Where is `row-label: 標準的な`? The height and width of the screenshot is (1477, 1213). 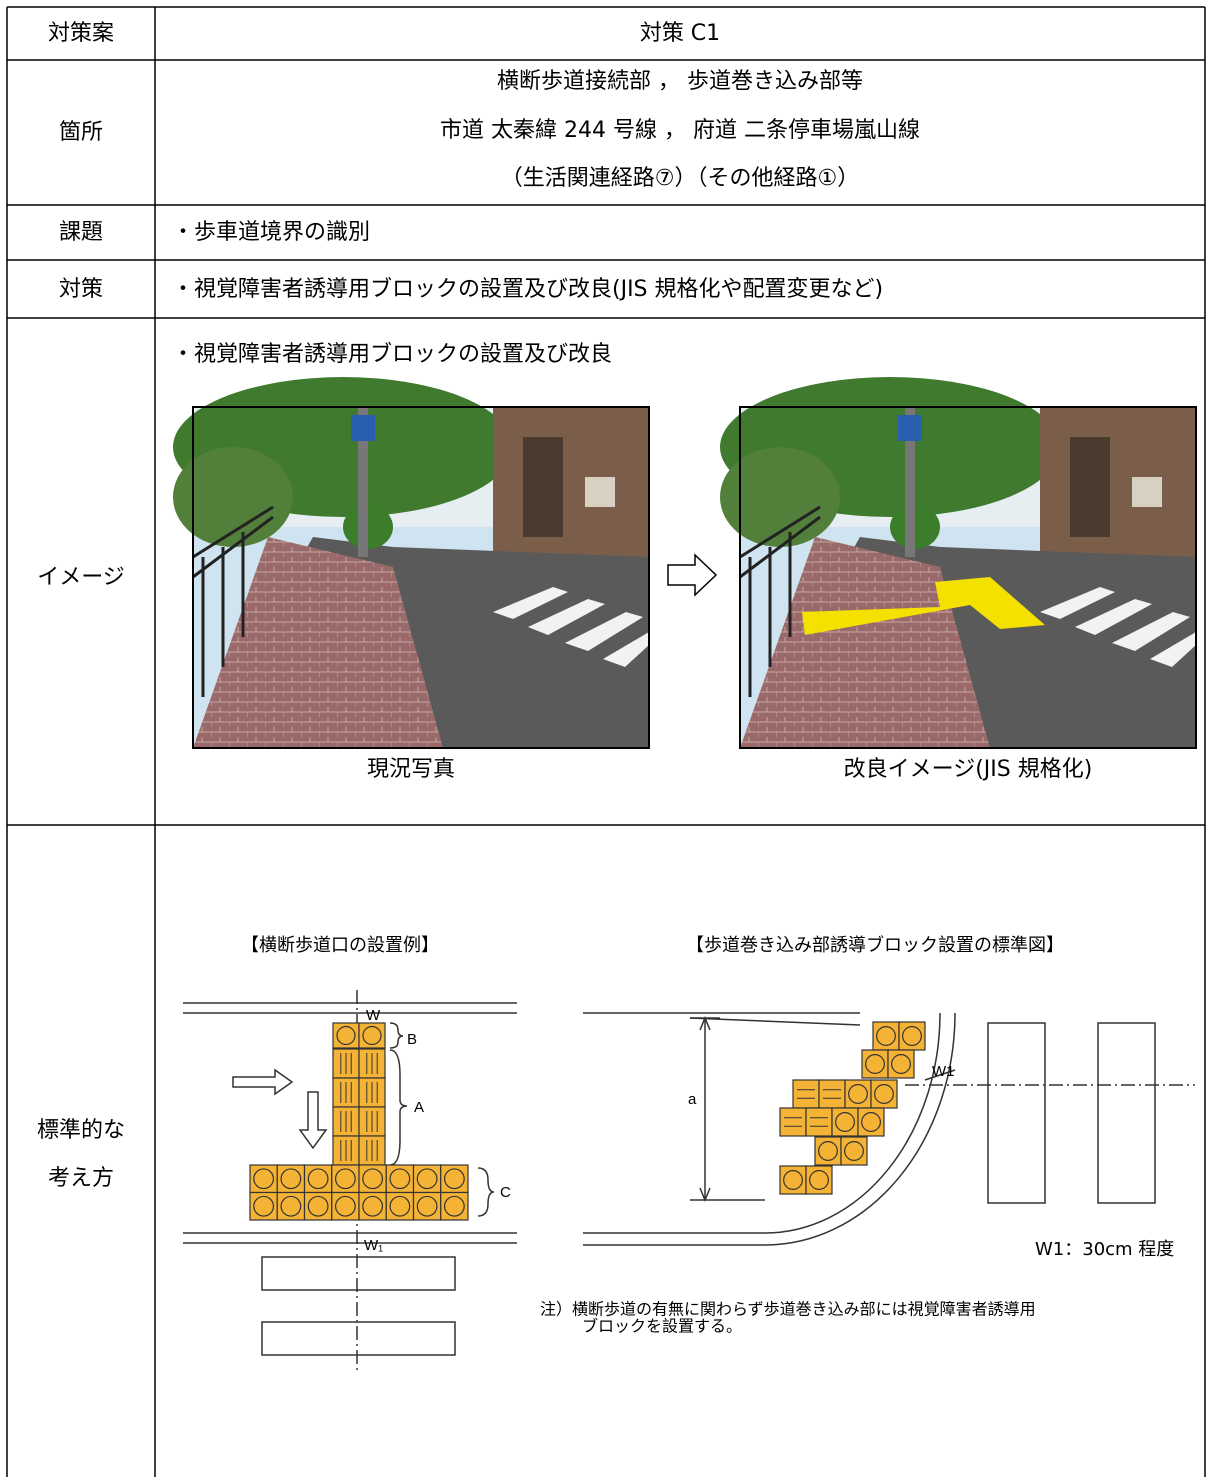
row-label: 標準的な is located at coordinates (81, 1130).